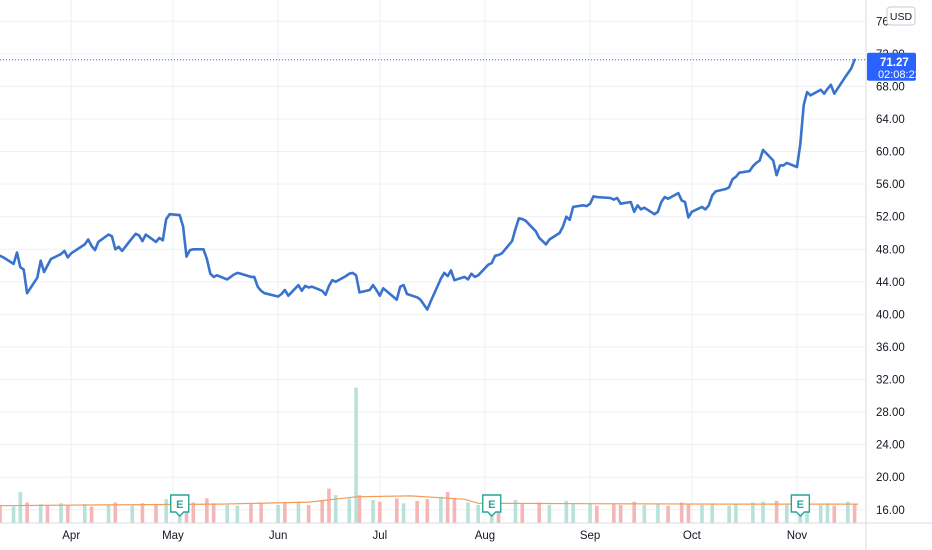  What do you see at coordinates (899, 75) in the screenshot?
I see `bar-countdown-timer: 02:08:22` at bounding box center [899, 75].